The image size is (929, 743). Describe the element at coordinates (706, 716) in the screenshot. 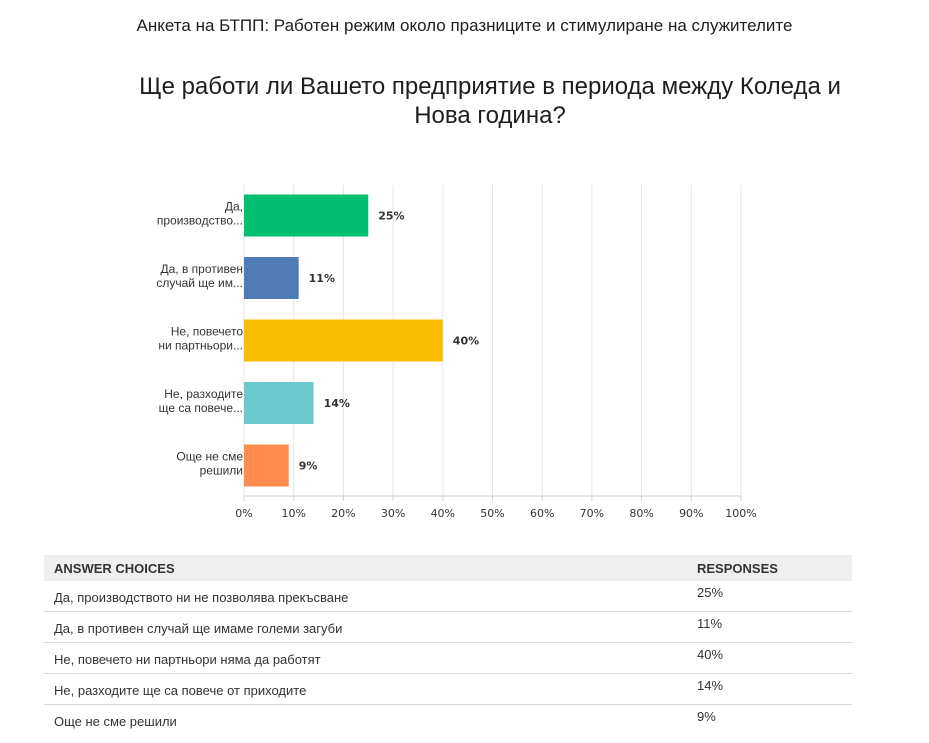

I see `answer-response: 9%` at that location.